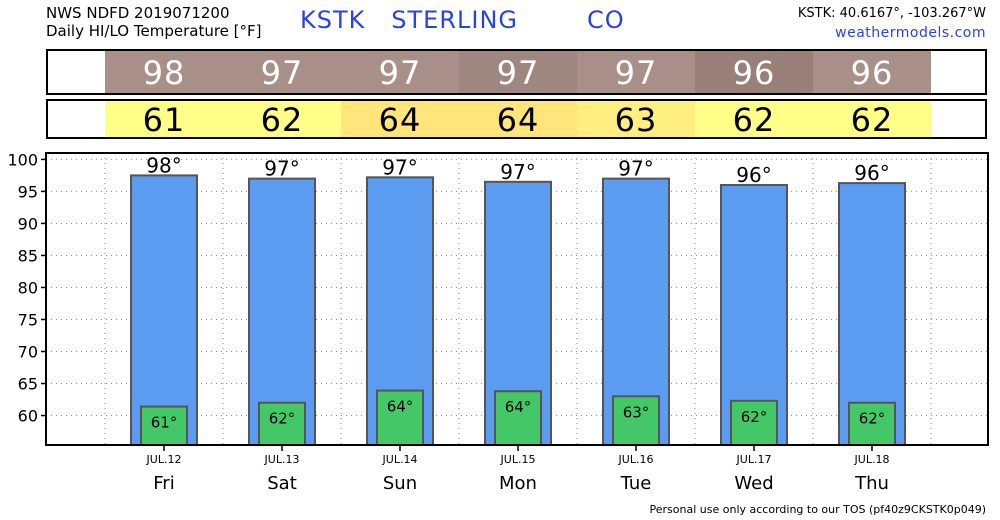  Describe the element at coordinates (871, 483) in the screenshot. I see `day-label: Thu` at that location.